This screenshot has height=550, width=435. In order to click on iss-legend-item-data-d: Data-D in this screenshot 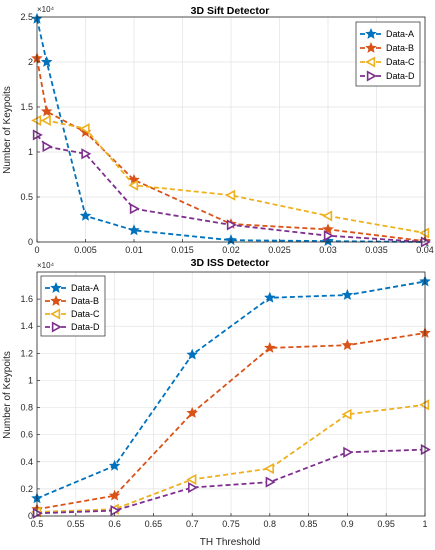, I will do `click(72, 327)`.